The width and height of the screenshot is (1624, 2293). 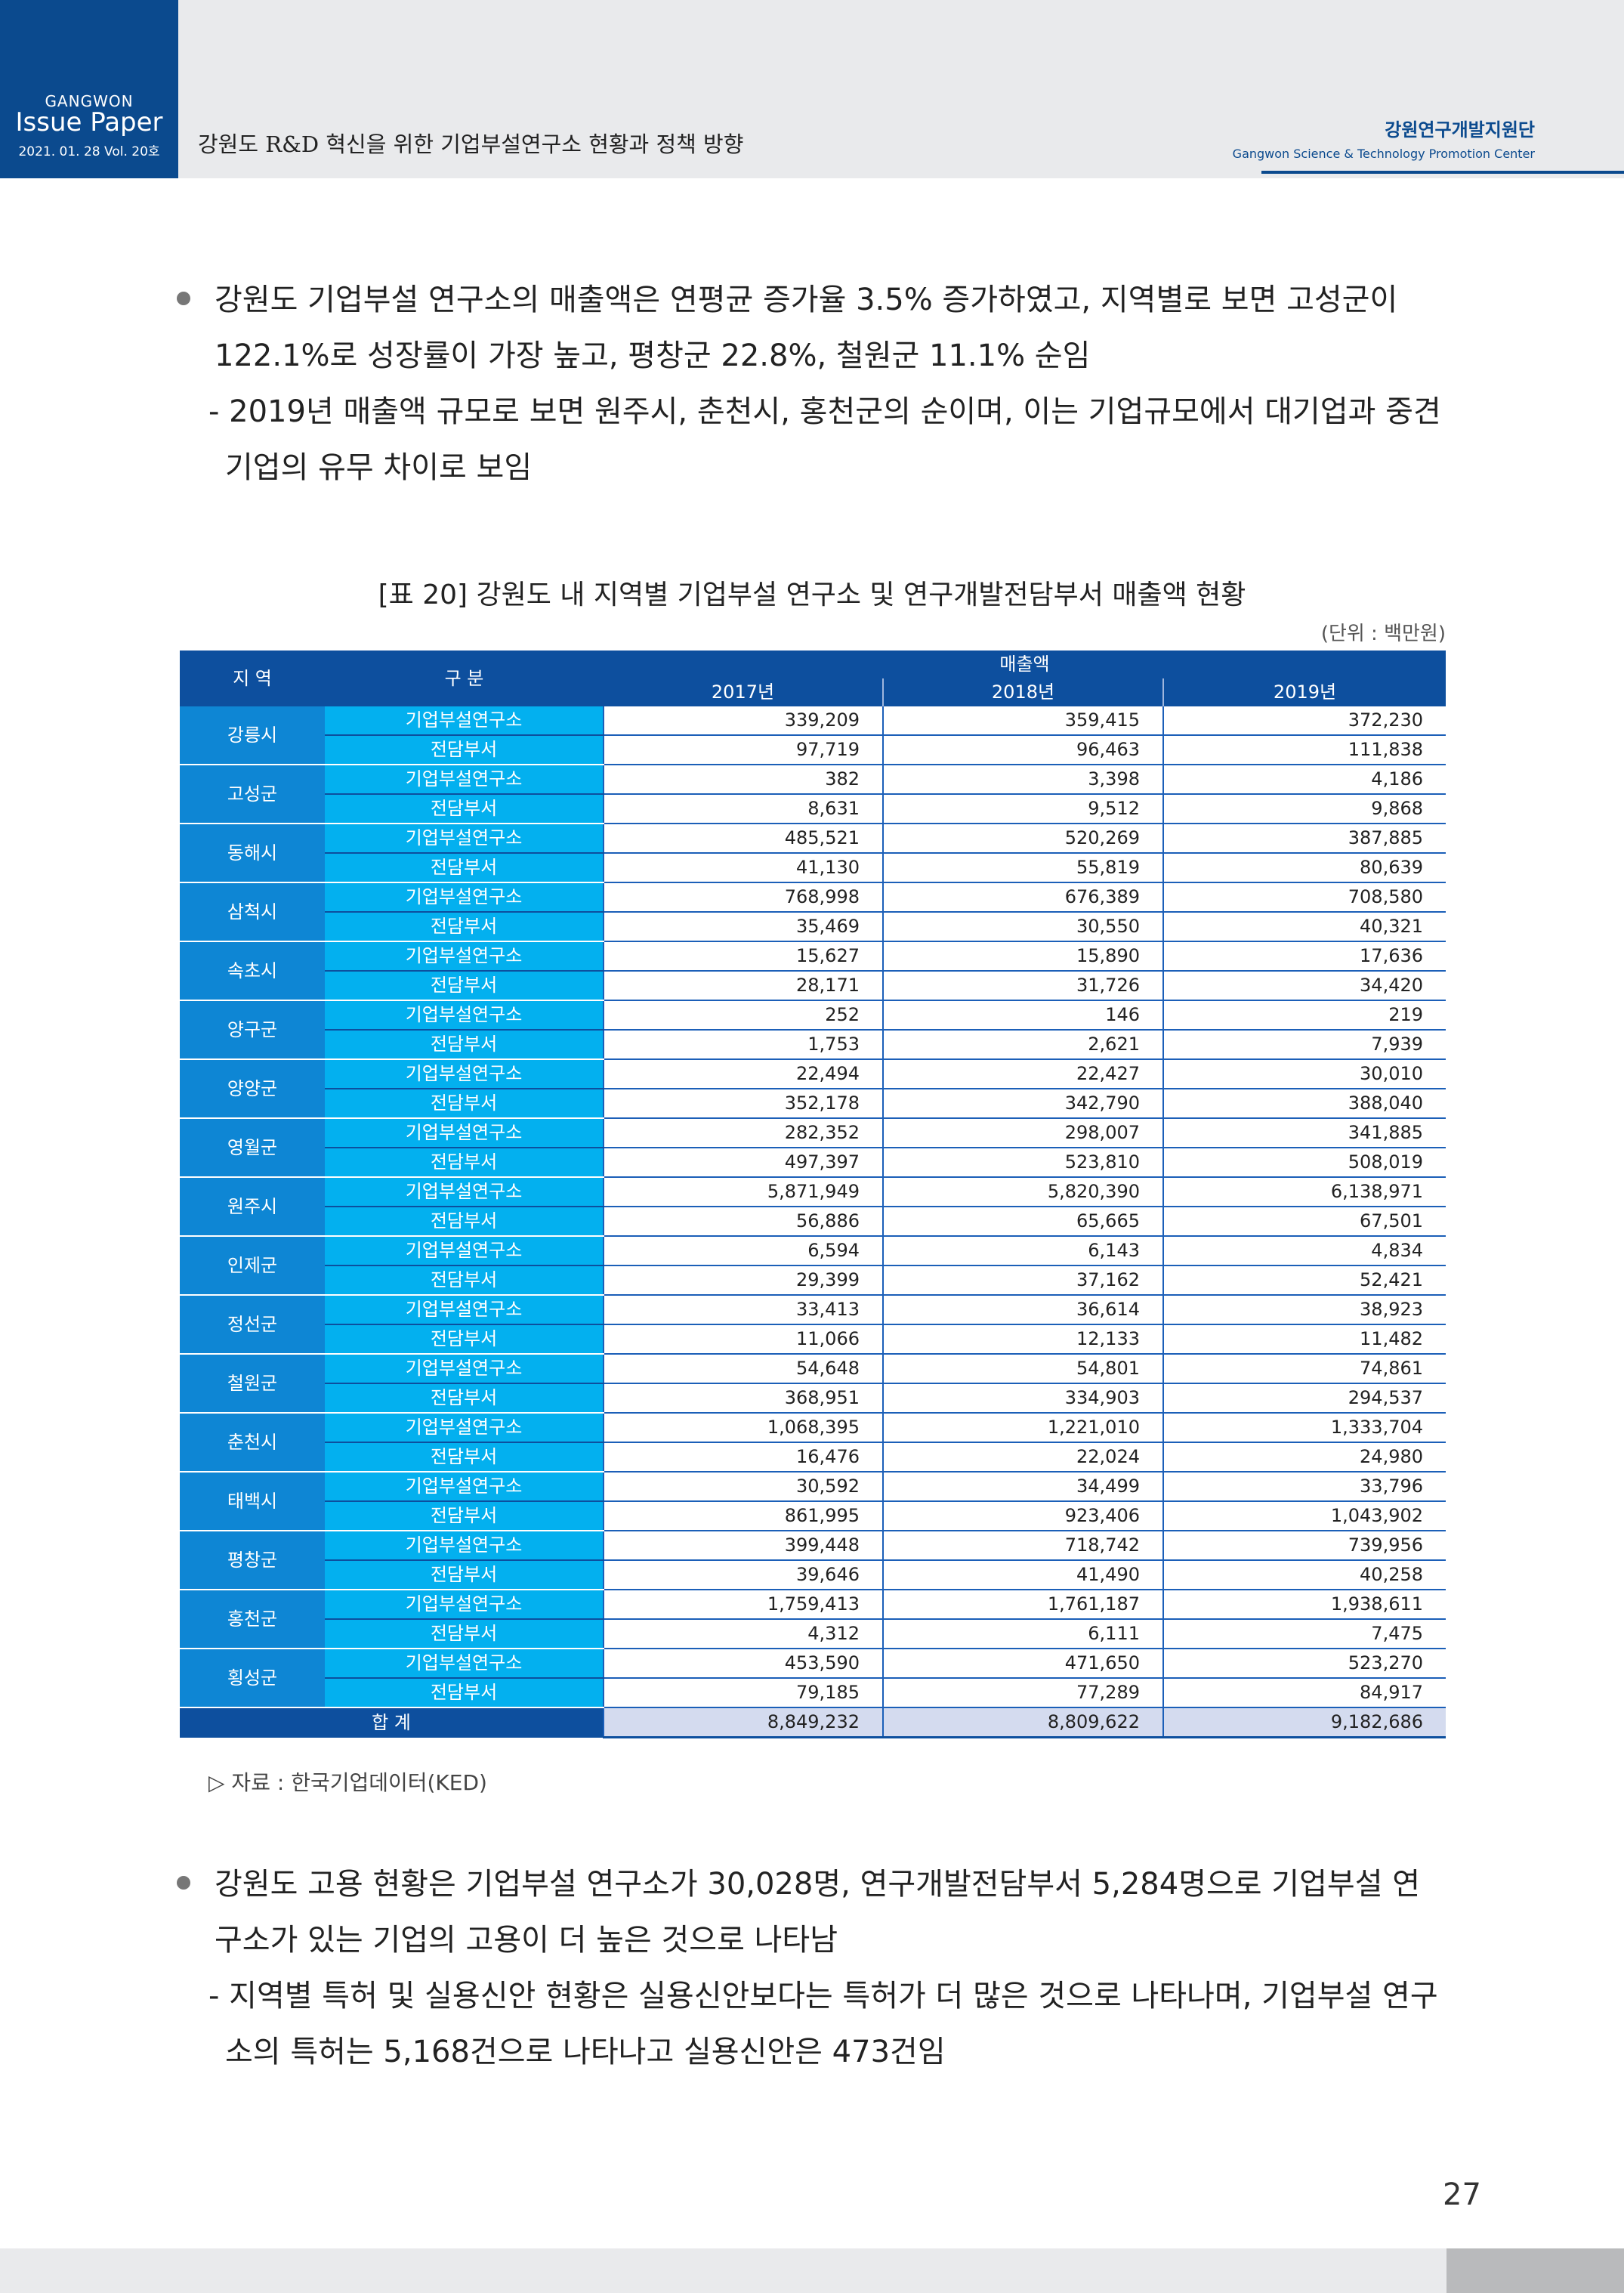 I want to click on source-note: ▷ 자료 : 한국기업데이터(KED), so click(x=348, y=1782).